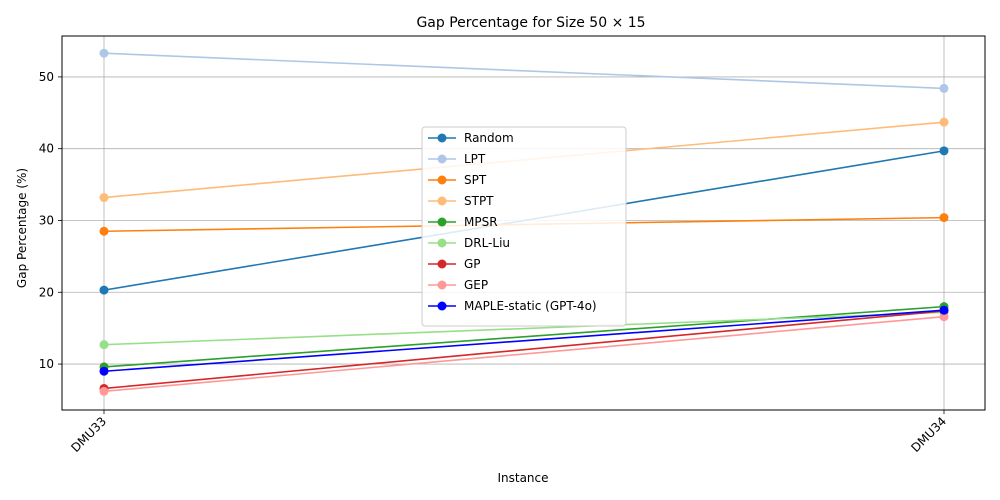  I want to click on legend-label: MPSR, so click(481, 222).